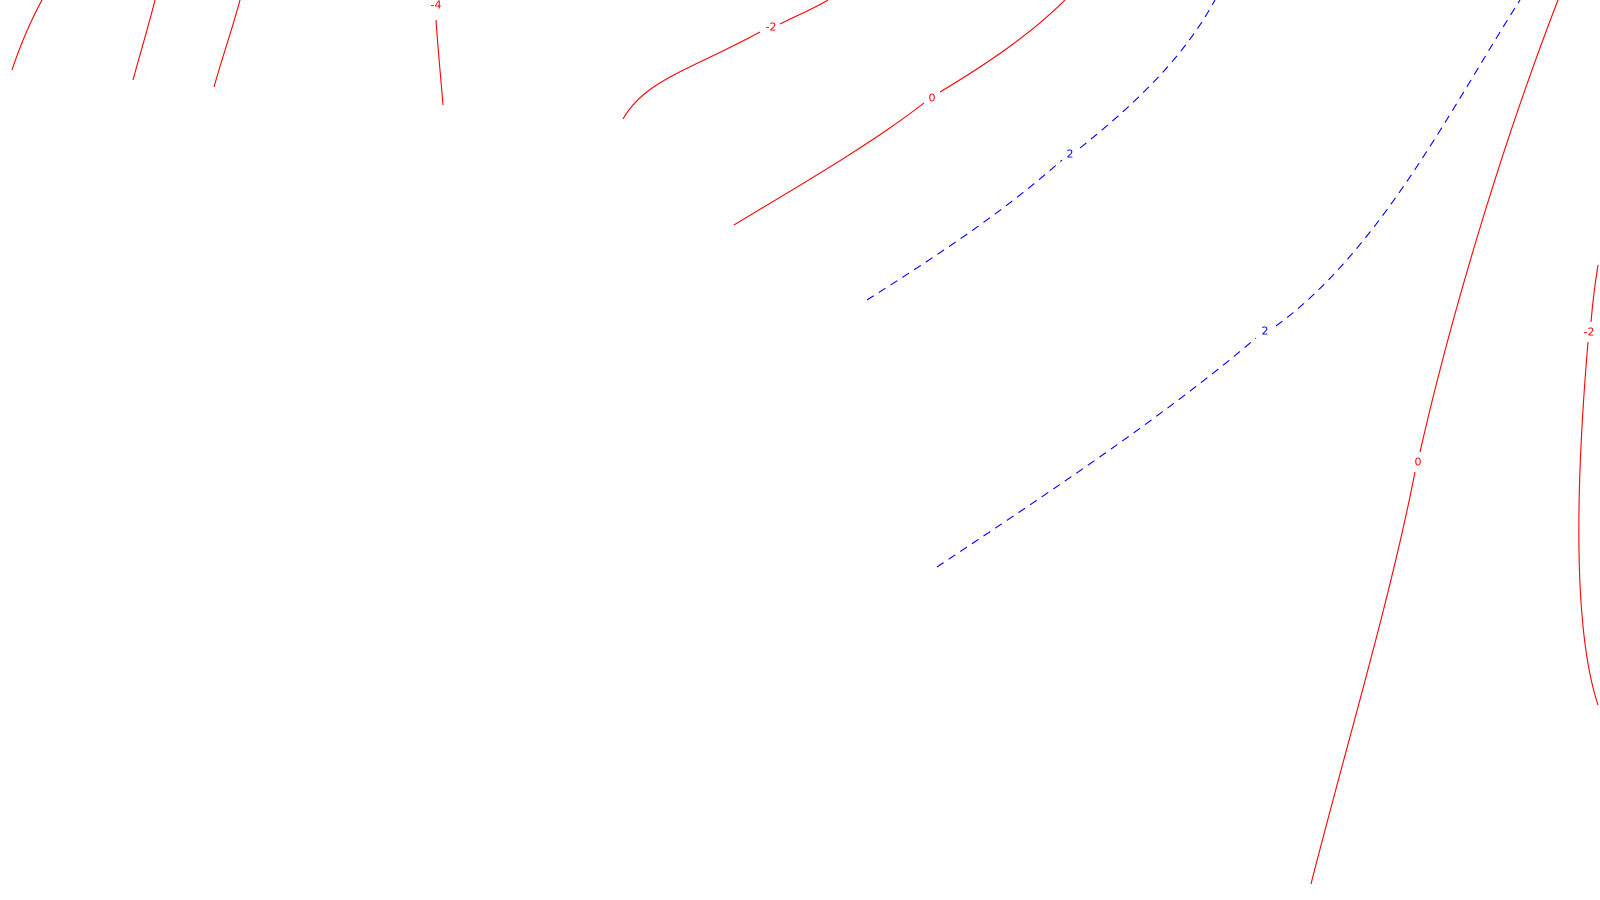 This screenshot has height=900, width=1600. What do you see at coordinates (1588, 485) in the screenshot?
I see `contour-neg2-right` at bounding box center [1588, 485].